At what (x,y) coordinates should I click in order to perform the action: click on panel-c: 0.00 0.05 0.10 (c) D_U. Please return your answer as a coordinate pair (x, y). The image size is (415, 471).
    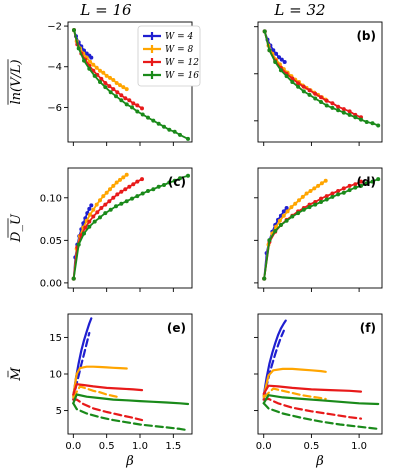
    Looking at the image, I should click on (100, 229).